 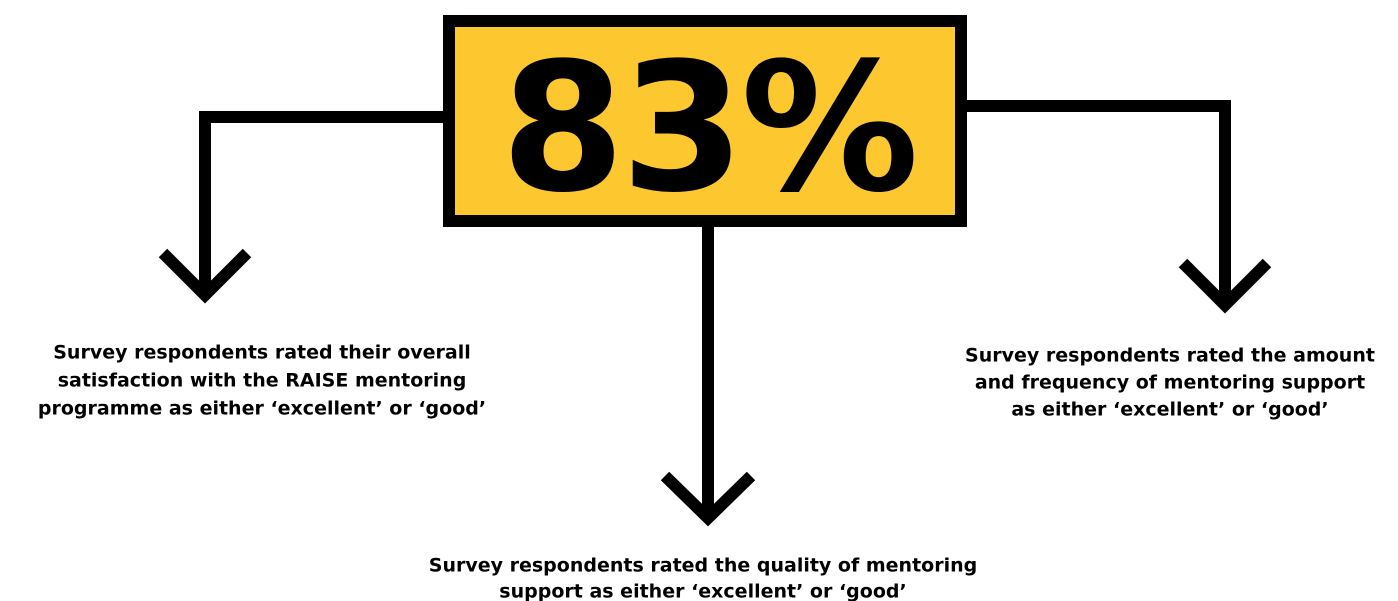 I want to click on middle-arrowhead, so click(x=708, y=499).